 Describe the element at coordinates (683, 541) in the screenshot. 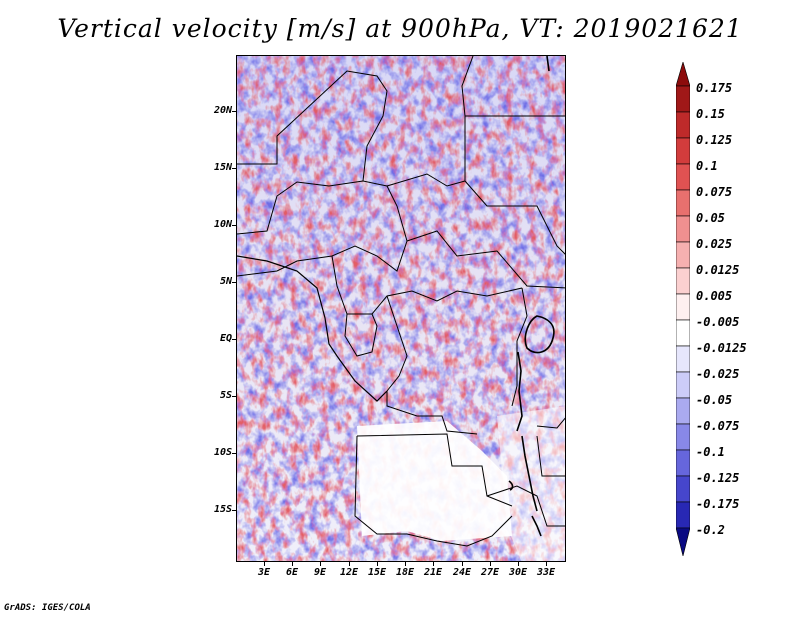

I see `colorbar-bottom-arrow` at that location.